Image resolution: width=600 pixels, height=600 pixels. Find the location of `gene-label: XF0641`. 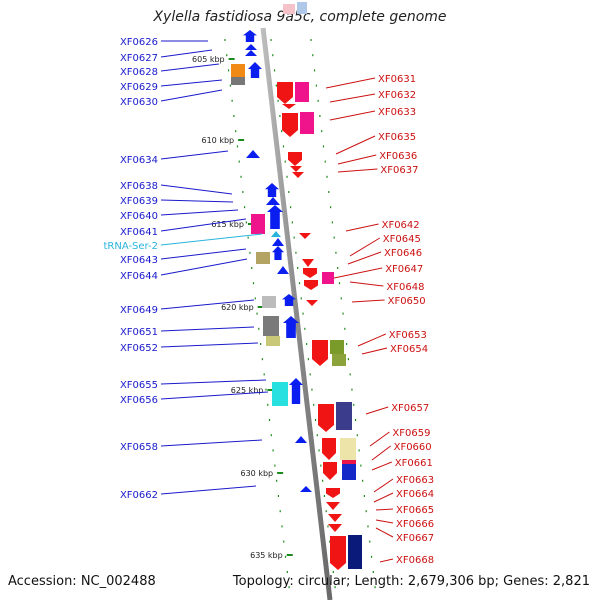

gene-label: XF0641 is located at coordinates (139, 232).